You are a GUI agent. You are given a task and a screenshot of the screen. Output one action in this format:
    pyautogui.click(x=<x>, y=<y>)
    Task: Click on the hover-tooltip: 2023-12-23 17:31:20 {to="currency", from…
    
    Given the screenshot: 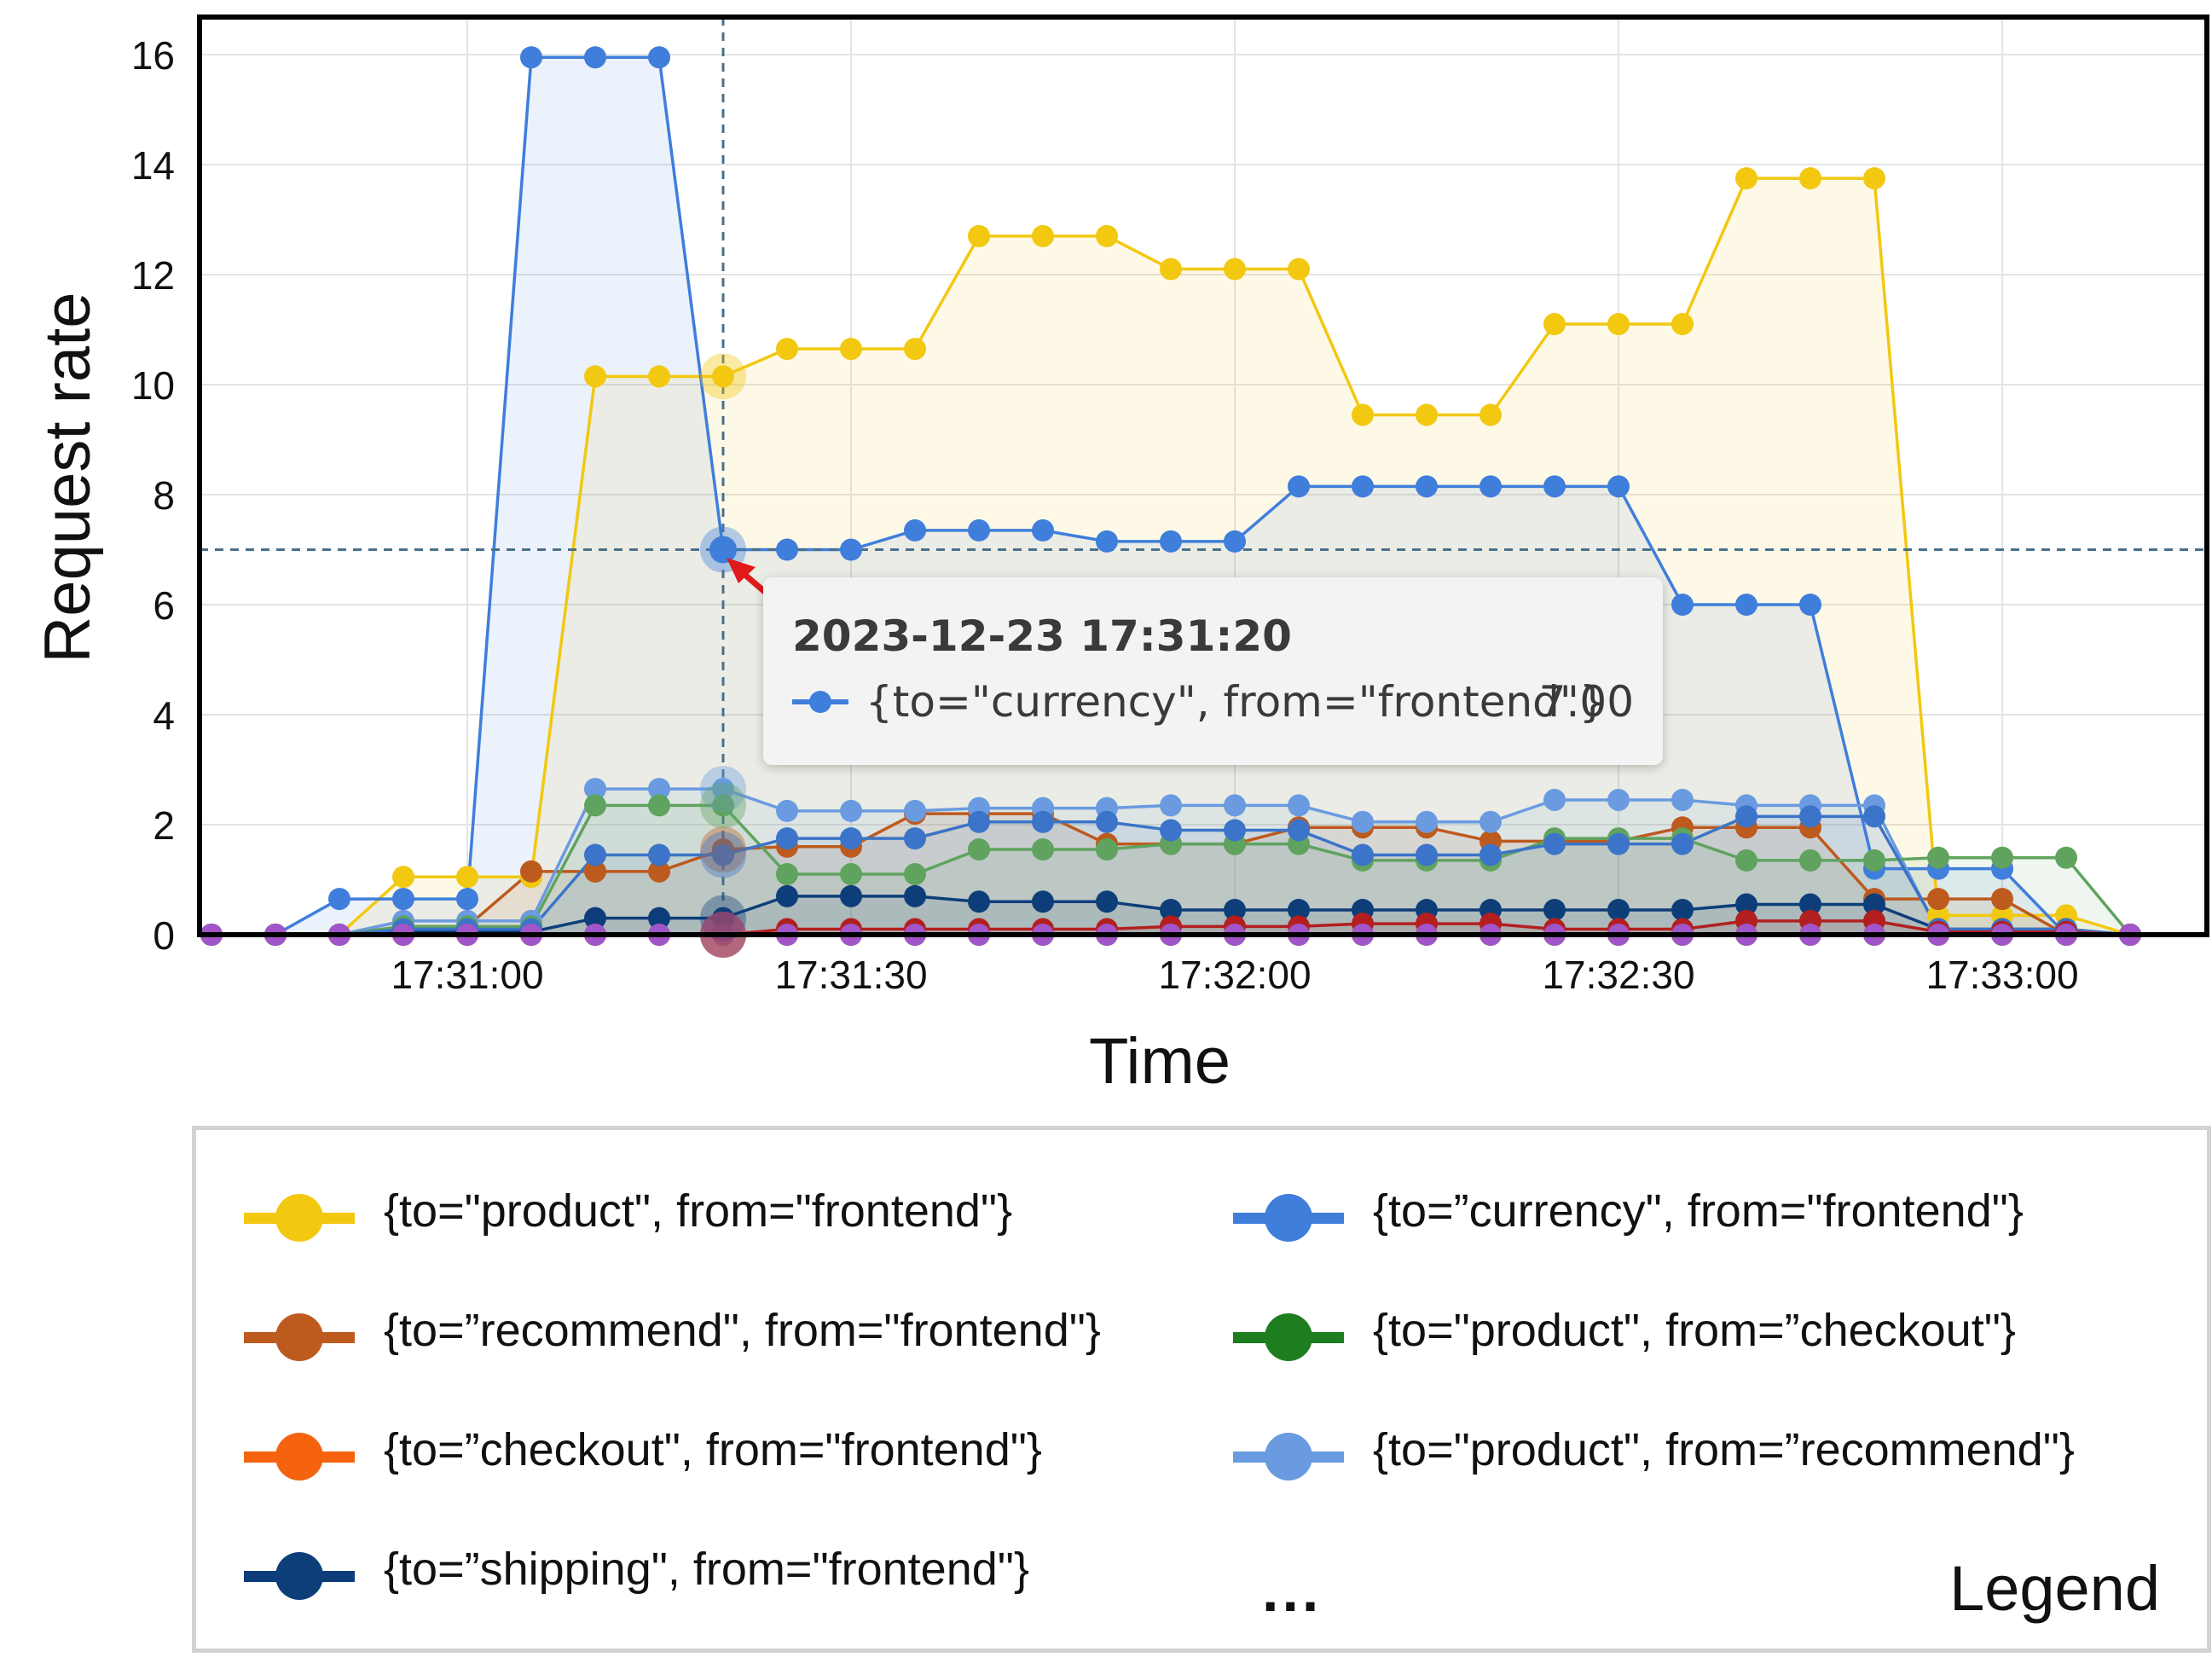 What is the action you would take?
    pyautogui.click(x=1213, y=671)
    